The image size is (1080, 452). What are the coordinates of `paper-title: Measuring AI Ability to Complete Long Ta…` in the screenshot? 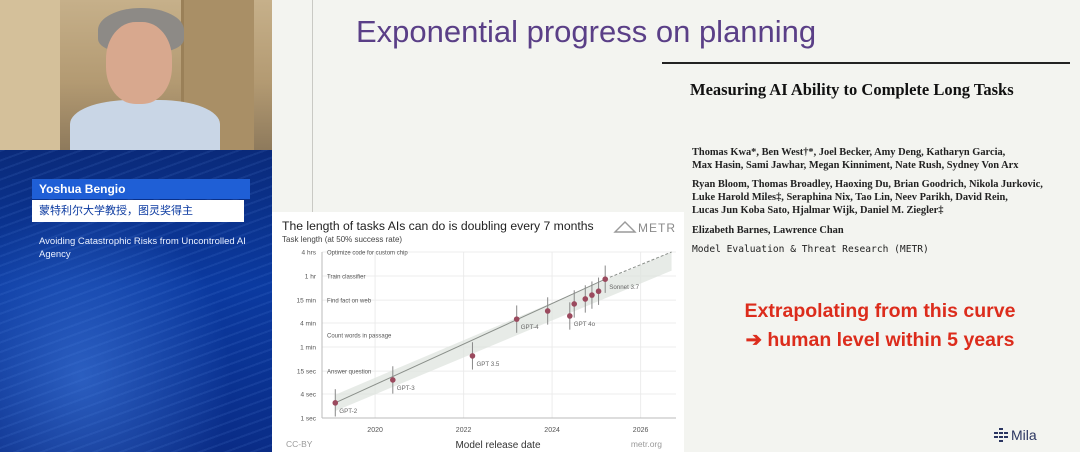 It's located at (852, 89).